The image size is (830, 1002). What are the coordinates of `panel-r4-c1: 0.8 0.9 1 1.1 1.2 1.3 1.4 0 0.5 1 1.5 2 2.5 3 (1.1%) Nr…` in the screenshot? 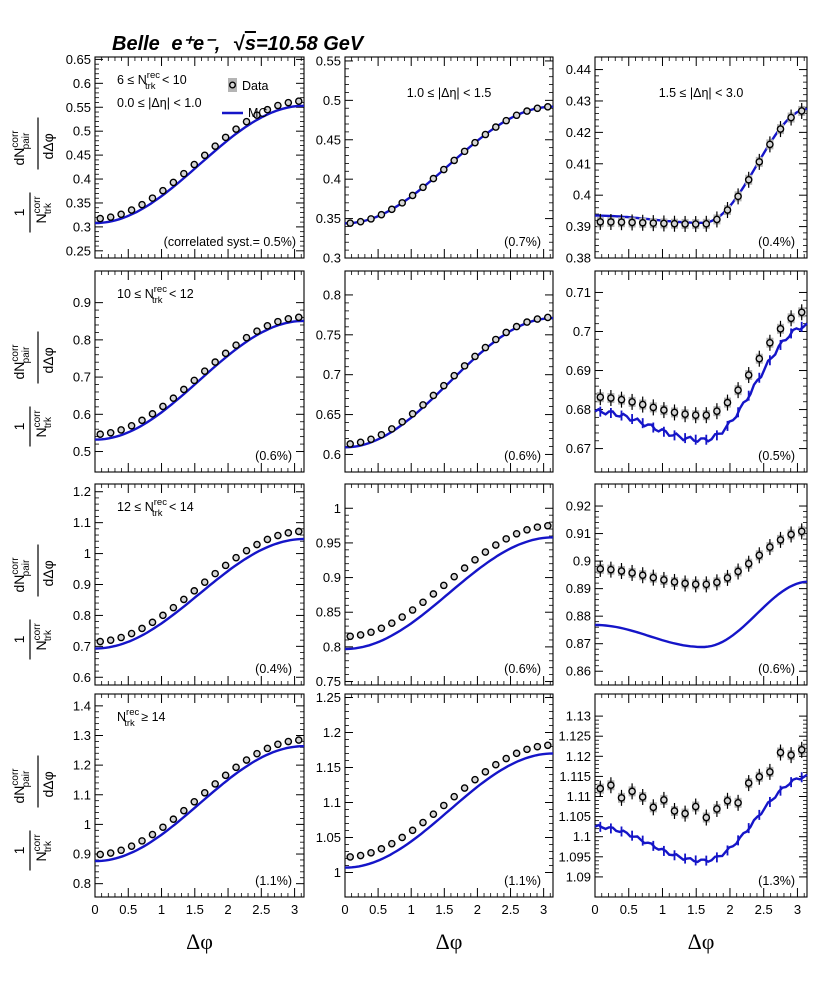 It's located at (189, 805).